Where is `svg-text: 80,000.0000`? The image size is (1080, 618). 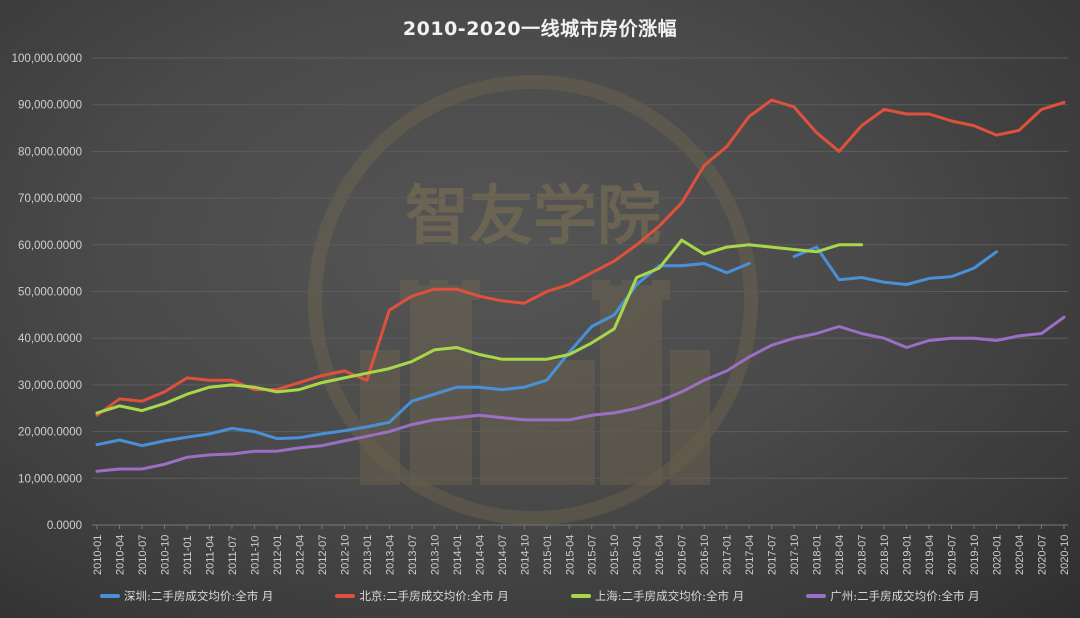
svg-text: 80,000.0000 is located at coordinates (50, 152).